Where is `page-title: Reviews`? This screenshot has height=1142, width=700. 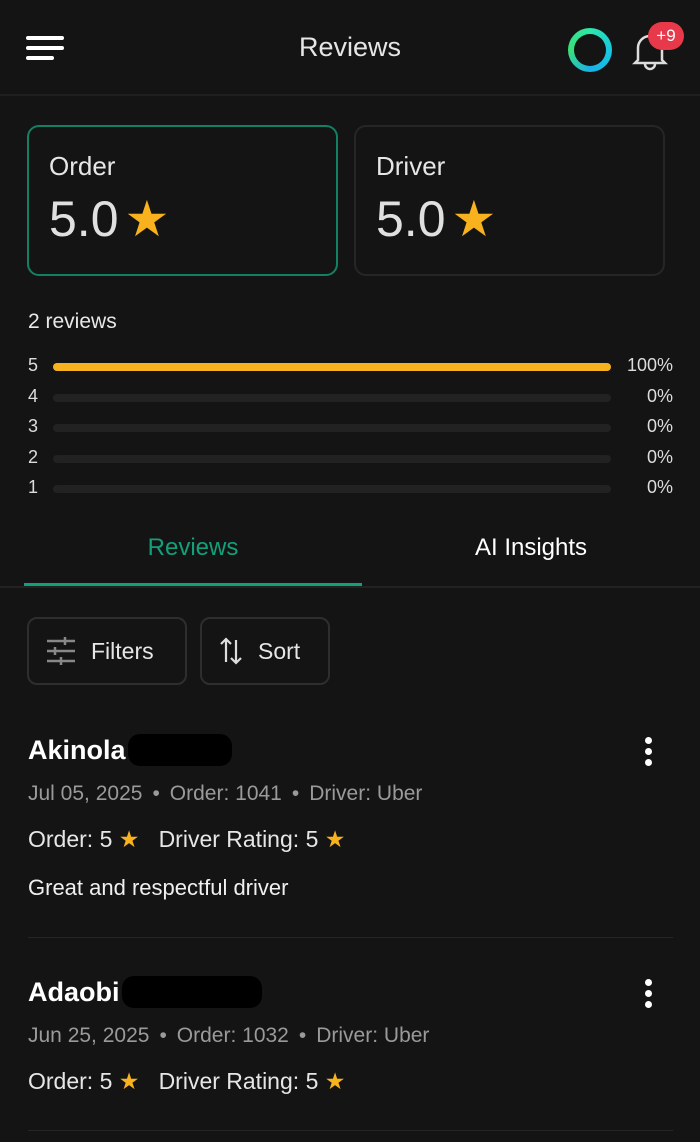 page-title: Reviews is located at coordinates (350, 47).